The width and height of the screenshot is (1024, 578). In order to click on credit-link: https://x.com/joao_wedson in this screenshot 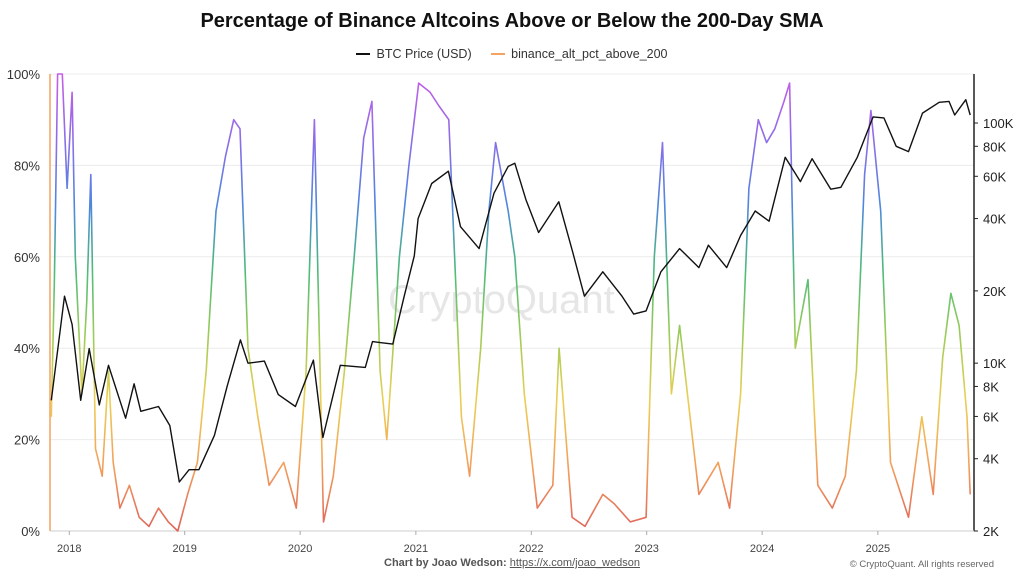, I will do `click(574, 563)`.